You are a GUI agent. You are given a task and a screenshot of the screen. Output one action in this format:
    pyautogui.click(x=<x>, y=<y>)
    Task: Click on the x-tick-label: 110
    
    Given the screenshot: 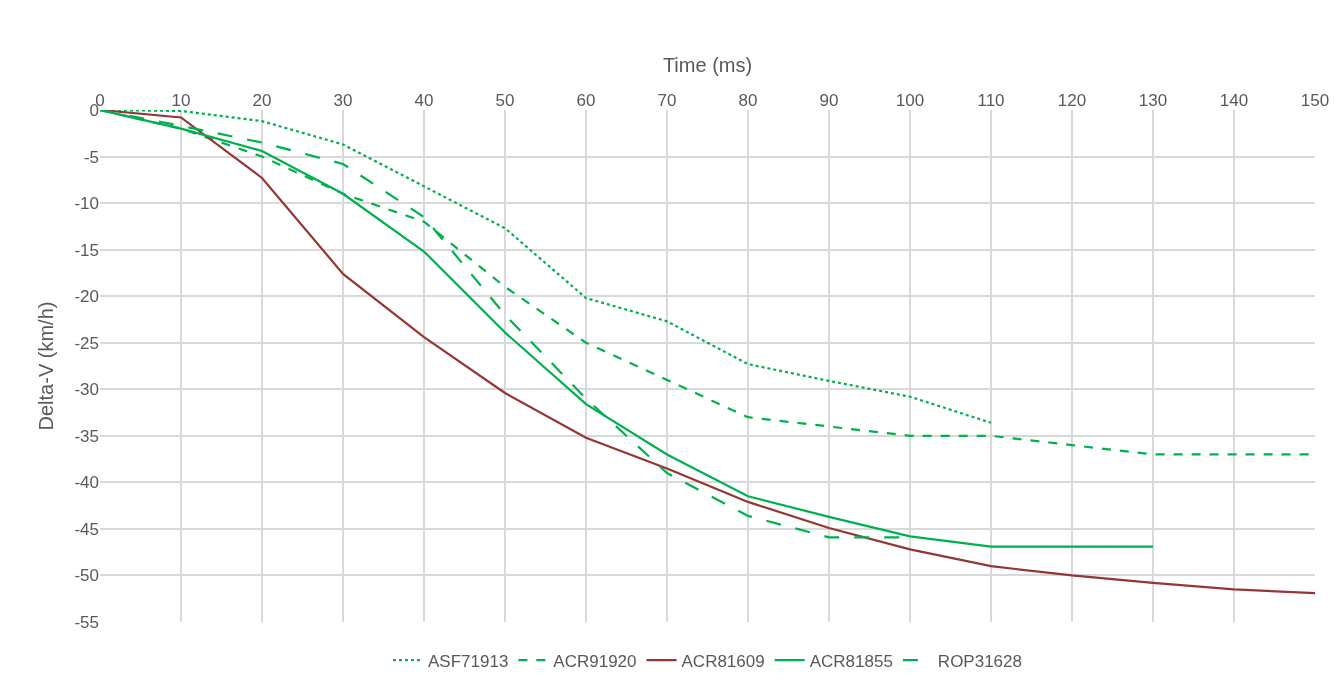 What is the action you would take?
    pyautogui.click(x=991, y=100)
    